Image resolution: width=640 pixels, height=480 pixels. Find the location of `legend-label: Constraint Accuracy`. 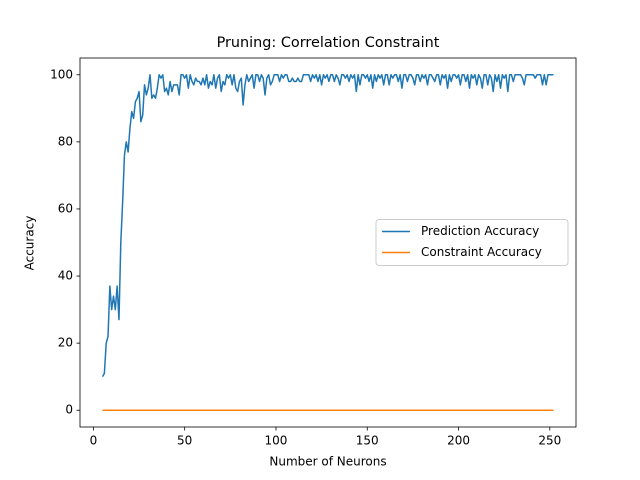

legend-label: Constraint Accuracy is located at coordinates (481, 252).